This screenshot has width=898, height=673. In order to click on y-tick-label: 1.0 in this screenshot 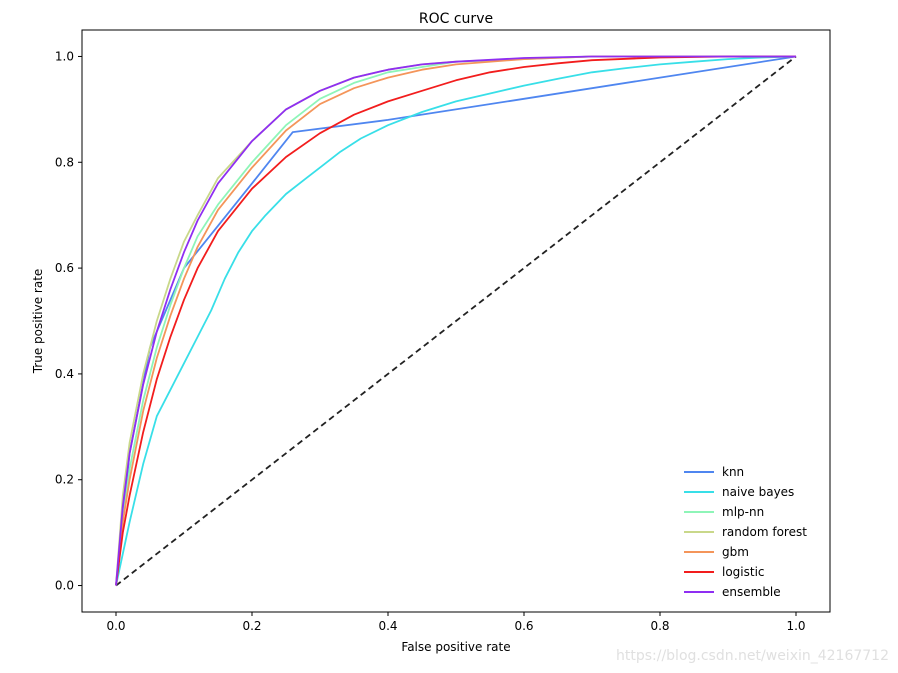, I will do `click(64, 56)`.